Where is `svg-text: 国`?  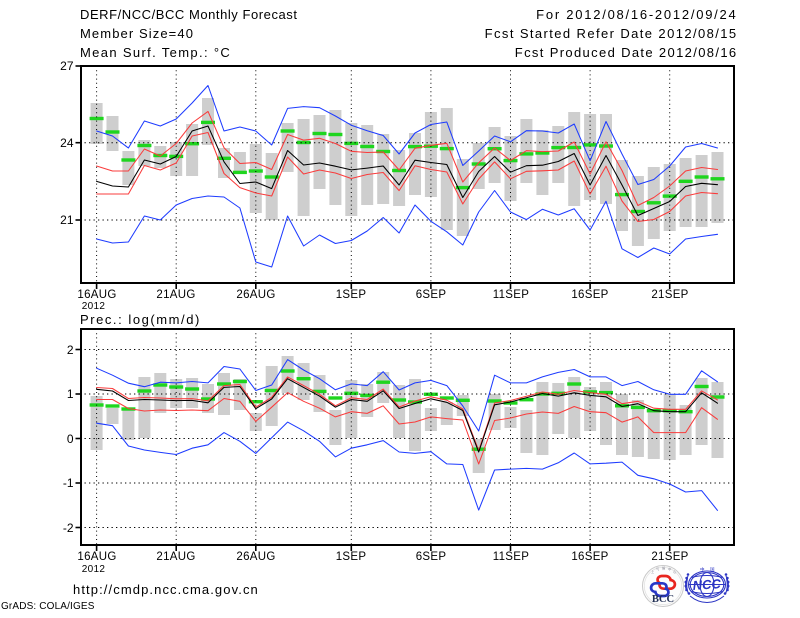 svg-text: 国 is located at coordinates (712, 570).